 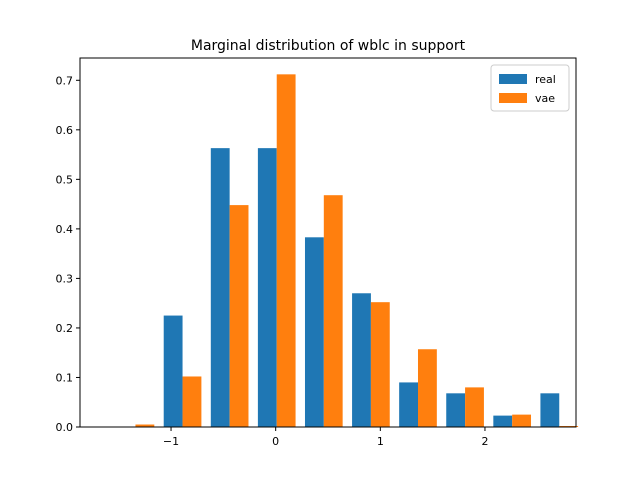 What do you see at coordinates (65, 427) in the screenshot?
I see `y-tick-label: 0.0` at bounding box center [65, 427].